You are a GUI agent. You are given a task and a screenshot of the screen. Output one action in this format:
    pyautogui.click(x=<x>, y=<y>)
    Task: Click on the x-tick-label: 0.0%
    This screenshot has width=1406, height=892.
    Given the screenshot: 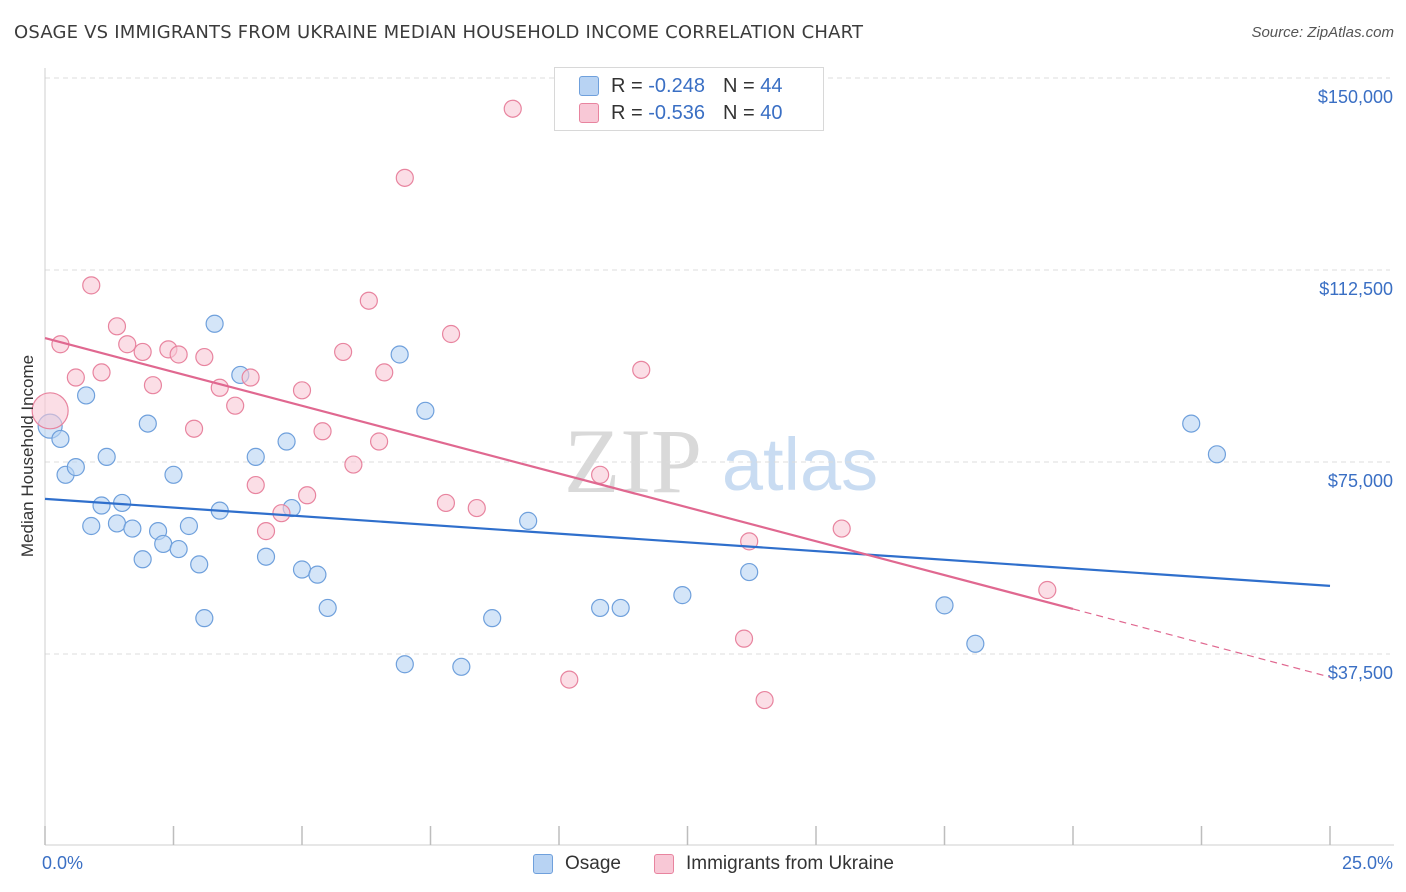 What is the action you would take?
    pyautogui.click(x=62, y=863)
    